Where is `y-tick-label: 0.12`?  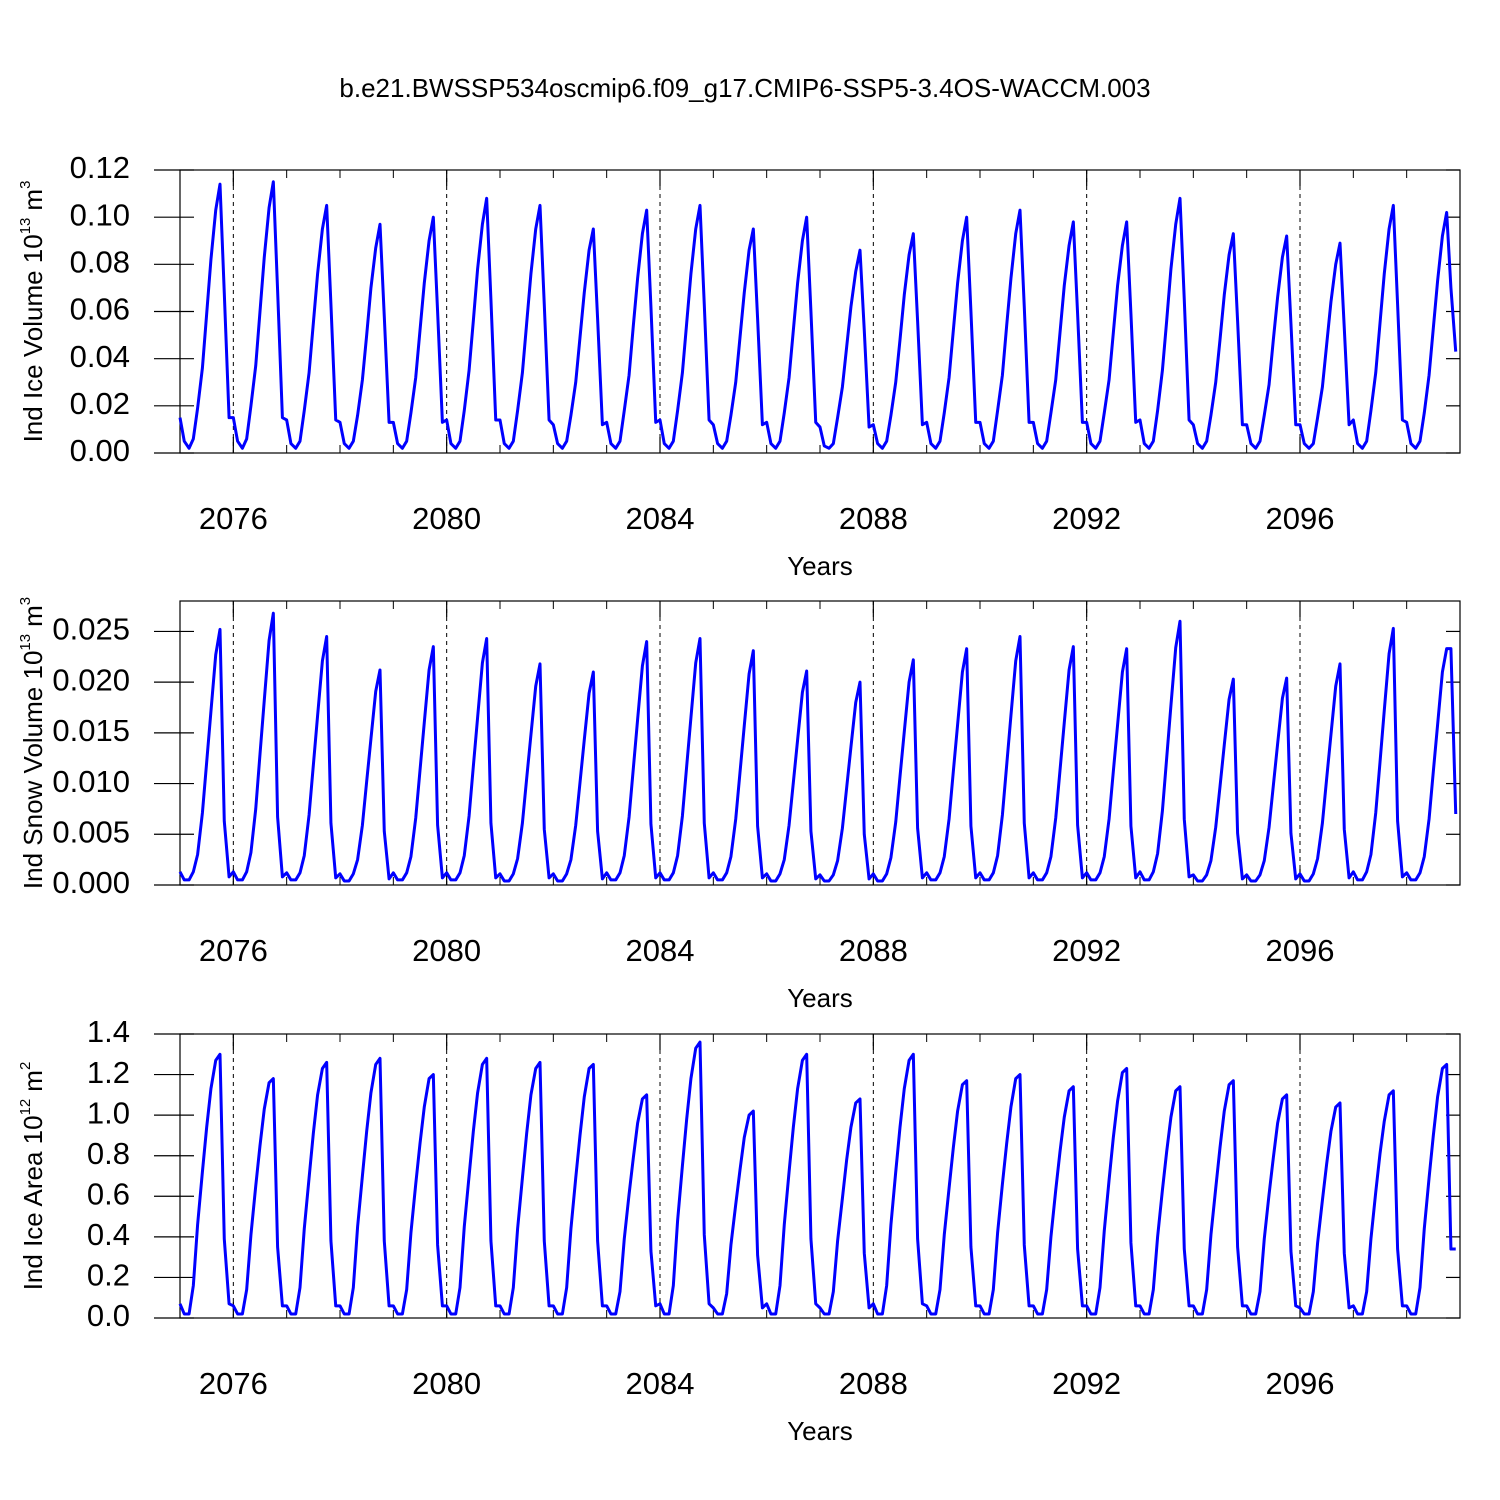
y-tick-label: 0.12 is located at coordinates (100, 167).